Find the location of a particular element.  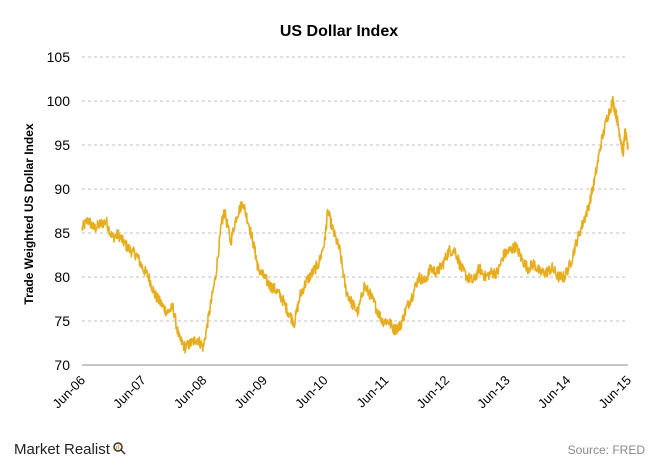

x-tick-label: Jun-13 is located at coordinates (493, 392).